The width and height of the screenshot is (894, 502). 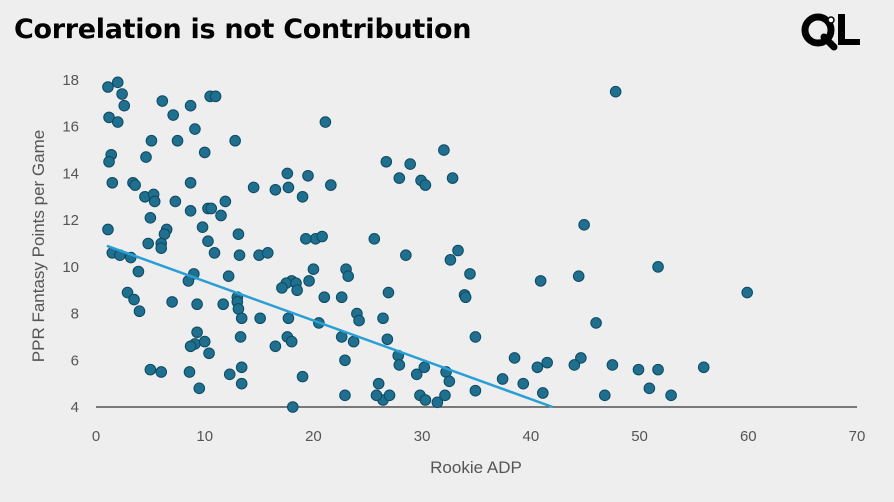 What do you see at coordinates (96, 436) in the screenshot?
I see `x-tick-label: 0` at bounding box center [96, 436].